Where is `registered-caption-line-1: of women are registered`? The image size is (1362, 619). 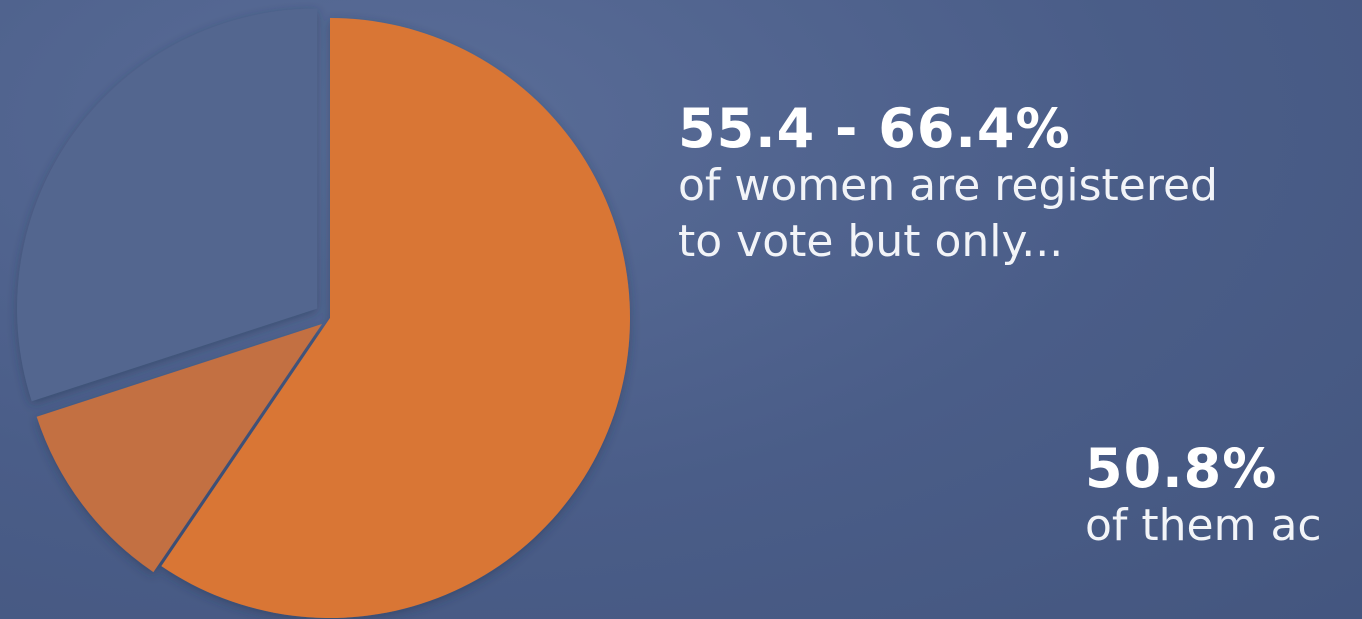 registered-caption-line-1: of women are registered is located at coordinates (948, 185).